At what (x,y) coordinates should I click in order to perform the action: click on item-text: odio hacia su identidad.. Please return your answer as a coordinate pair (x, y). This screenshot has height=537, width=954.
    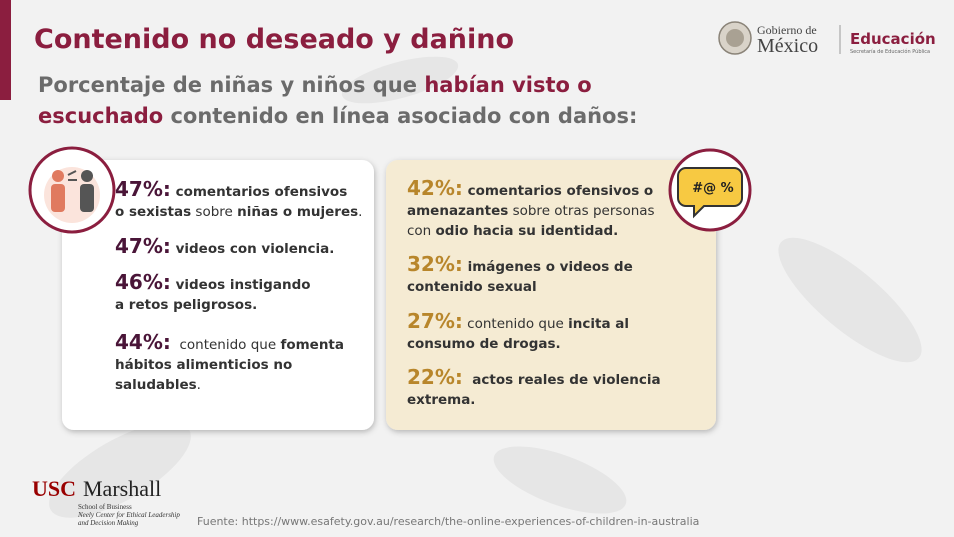
    Looking at the image, I should click on (527, 231).